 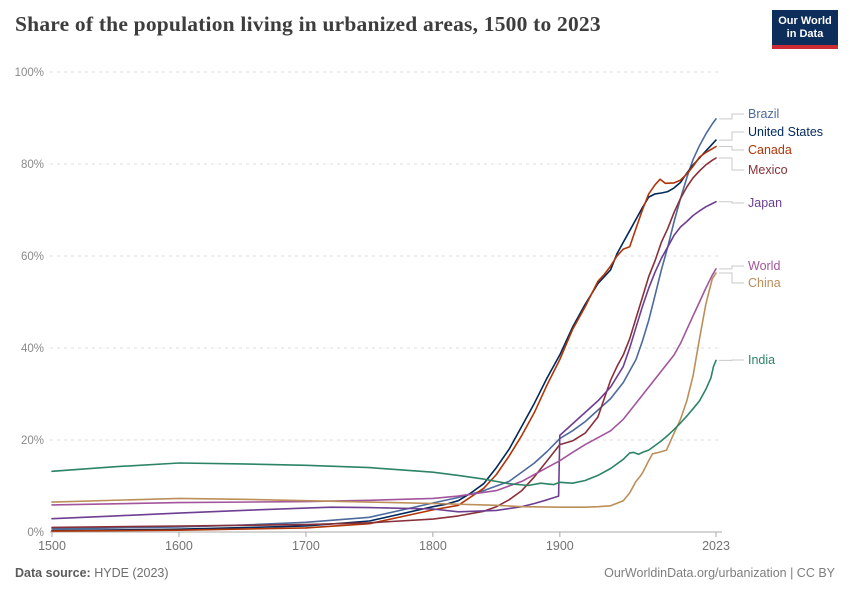 I want to click on series-label-china: China, so click(x=764, y=283).